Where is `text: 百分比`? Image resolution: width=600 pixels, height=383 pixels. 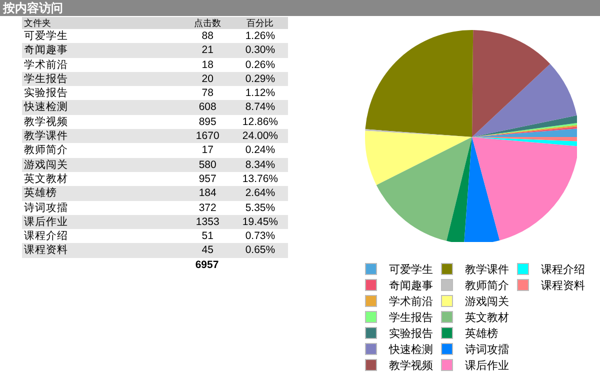 text: 百分比 is located at coordinates (260, 23).